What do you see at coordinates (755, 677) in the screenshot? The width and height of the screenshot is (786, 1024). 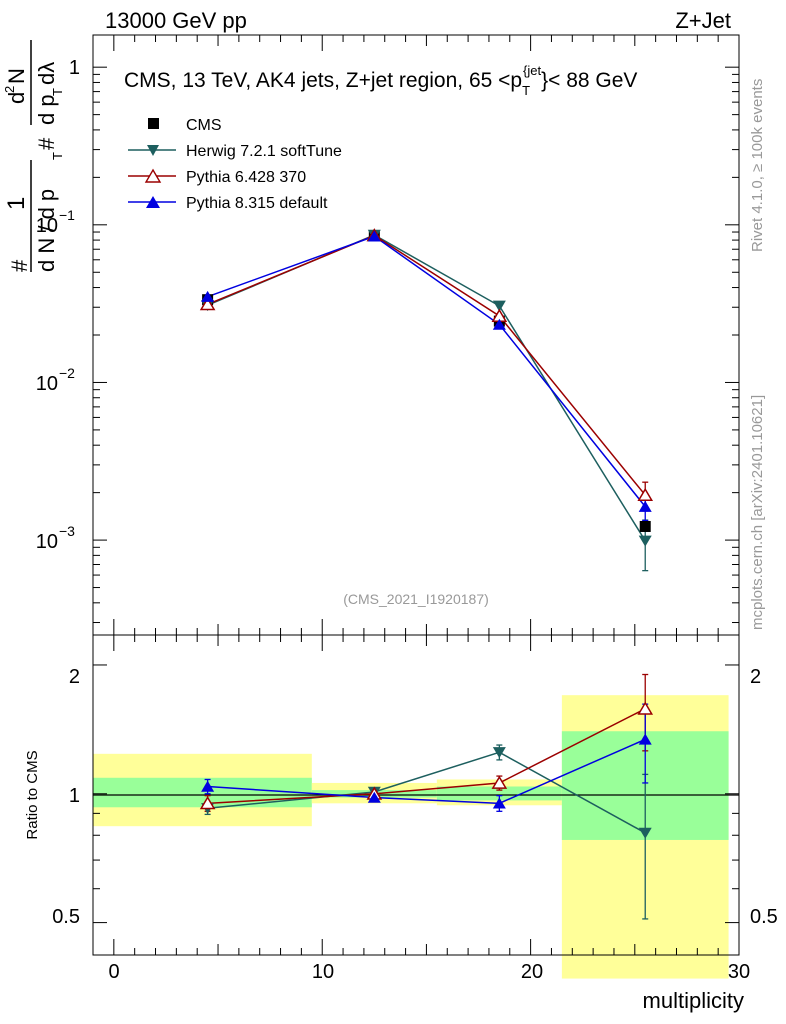 I see `ratio-ytick-label-right-2: 2` at bounding box center [755, 677].